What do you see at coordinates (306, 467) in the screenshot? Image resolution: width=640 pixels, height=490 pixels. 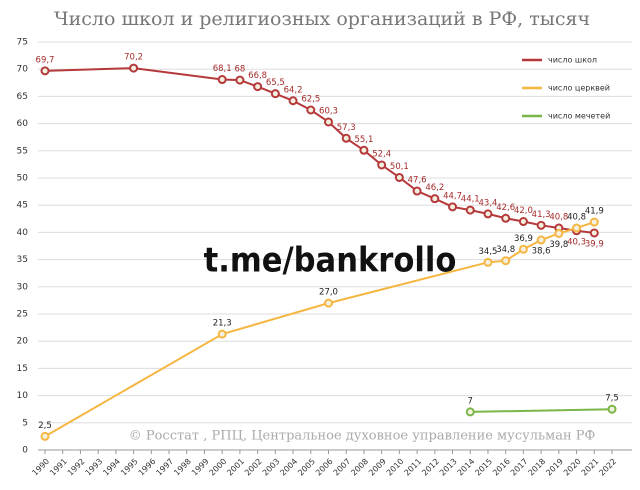 I see `x-tick-label: 2005` at bounding box center [306, 467].